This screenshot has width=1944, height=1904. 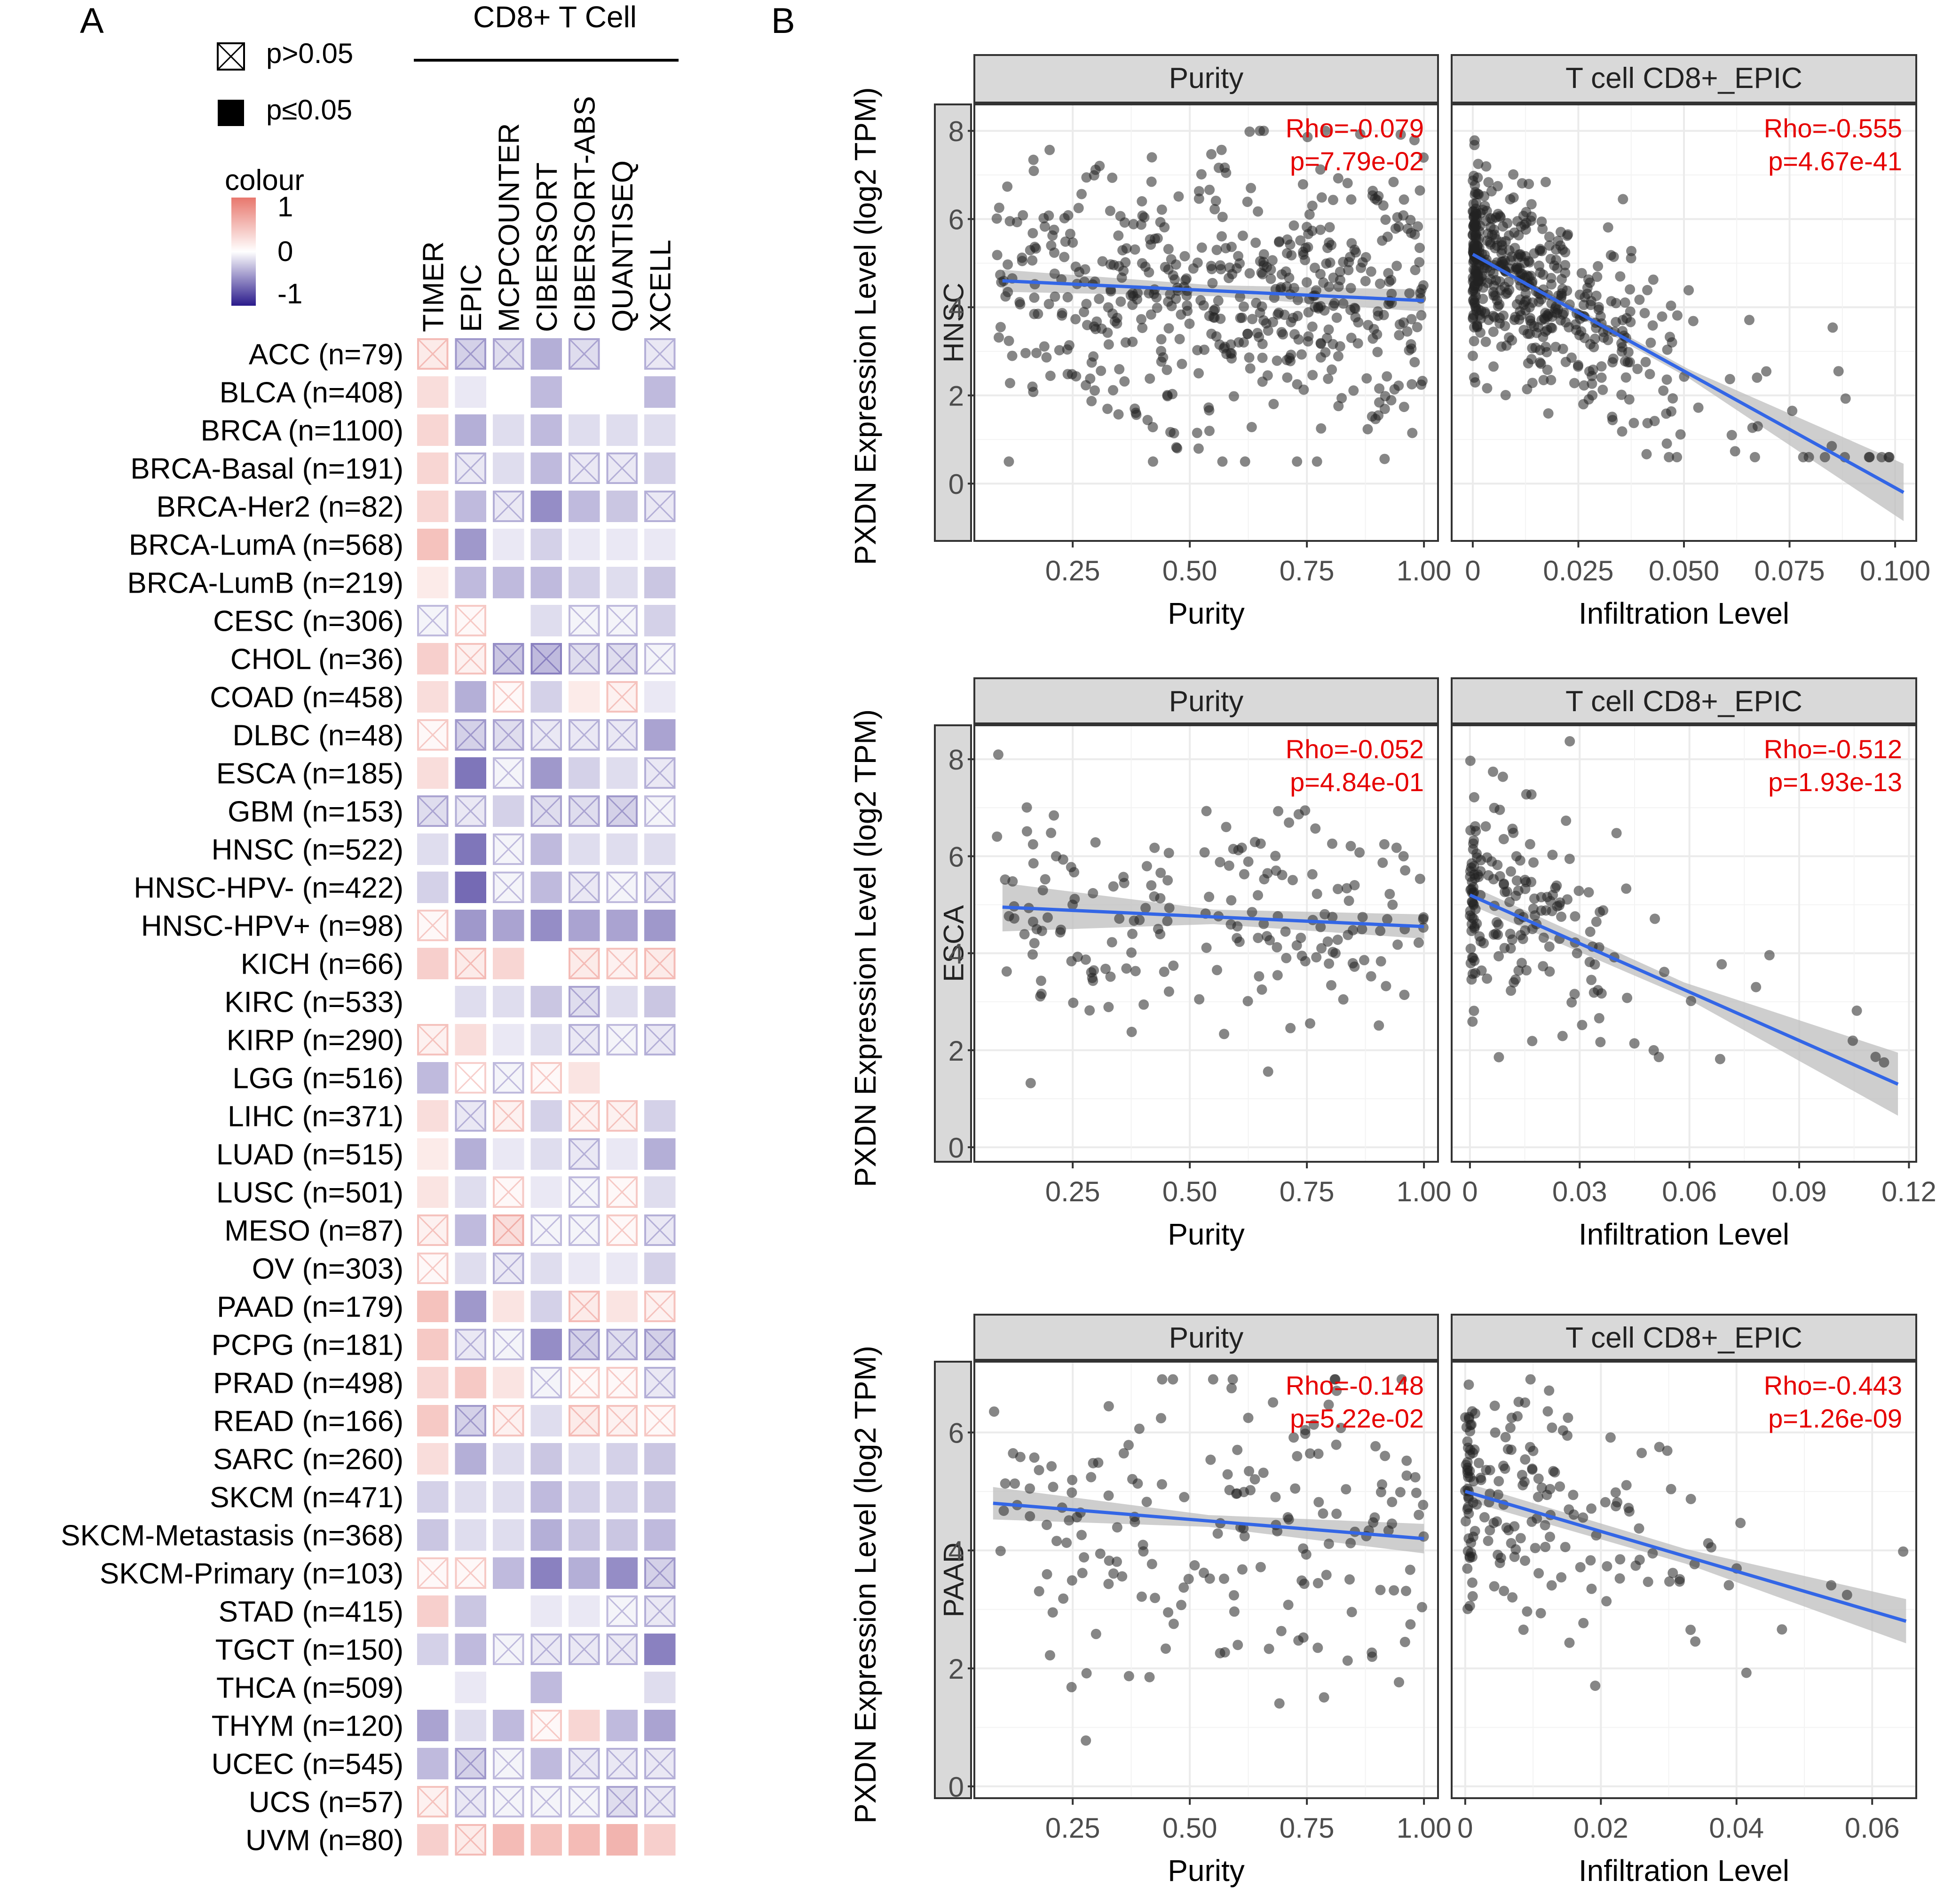 What do you see at coordinates (317, 1079) in the screenshot?
I see `row-label: LGG (n=516)` at bounding box center [317, 1079].